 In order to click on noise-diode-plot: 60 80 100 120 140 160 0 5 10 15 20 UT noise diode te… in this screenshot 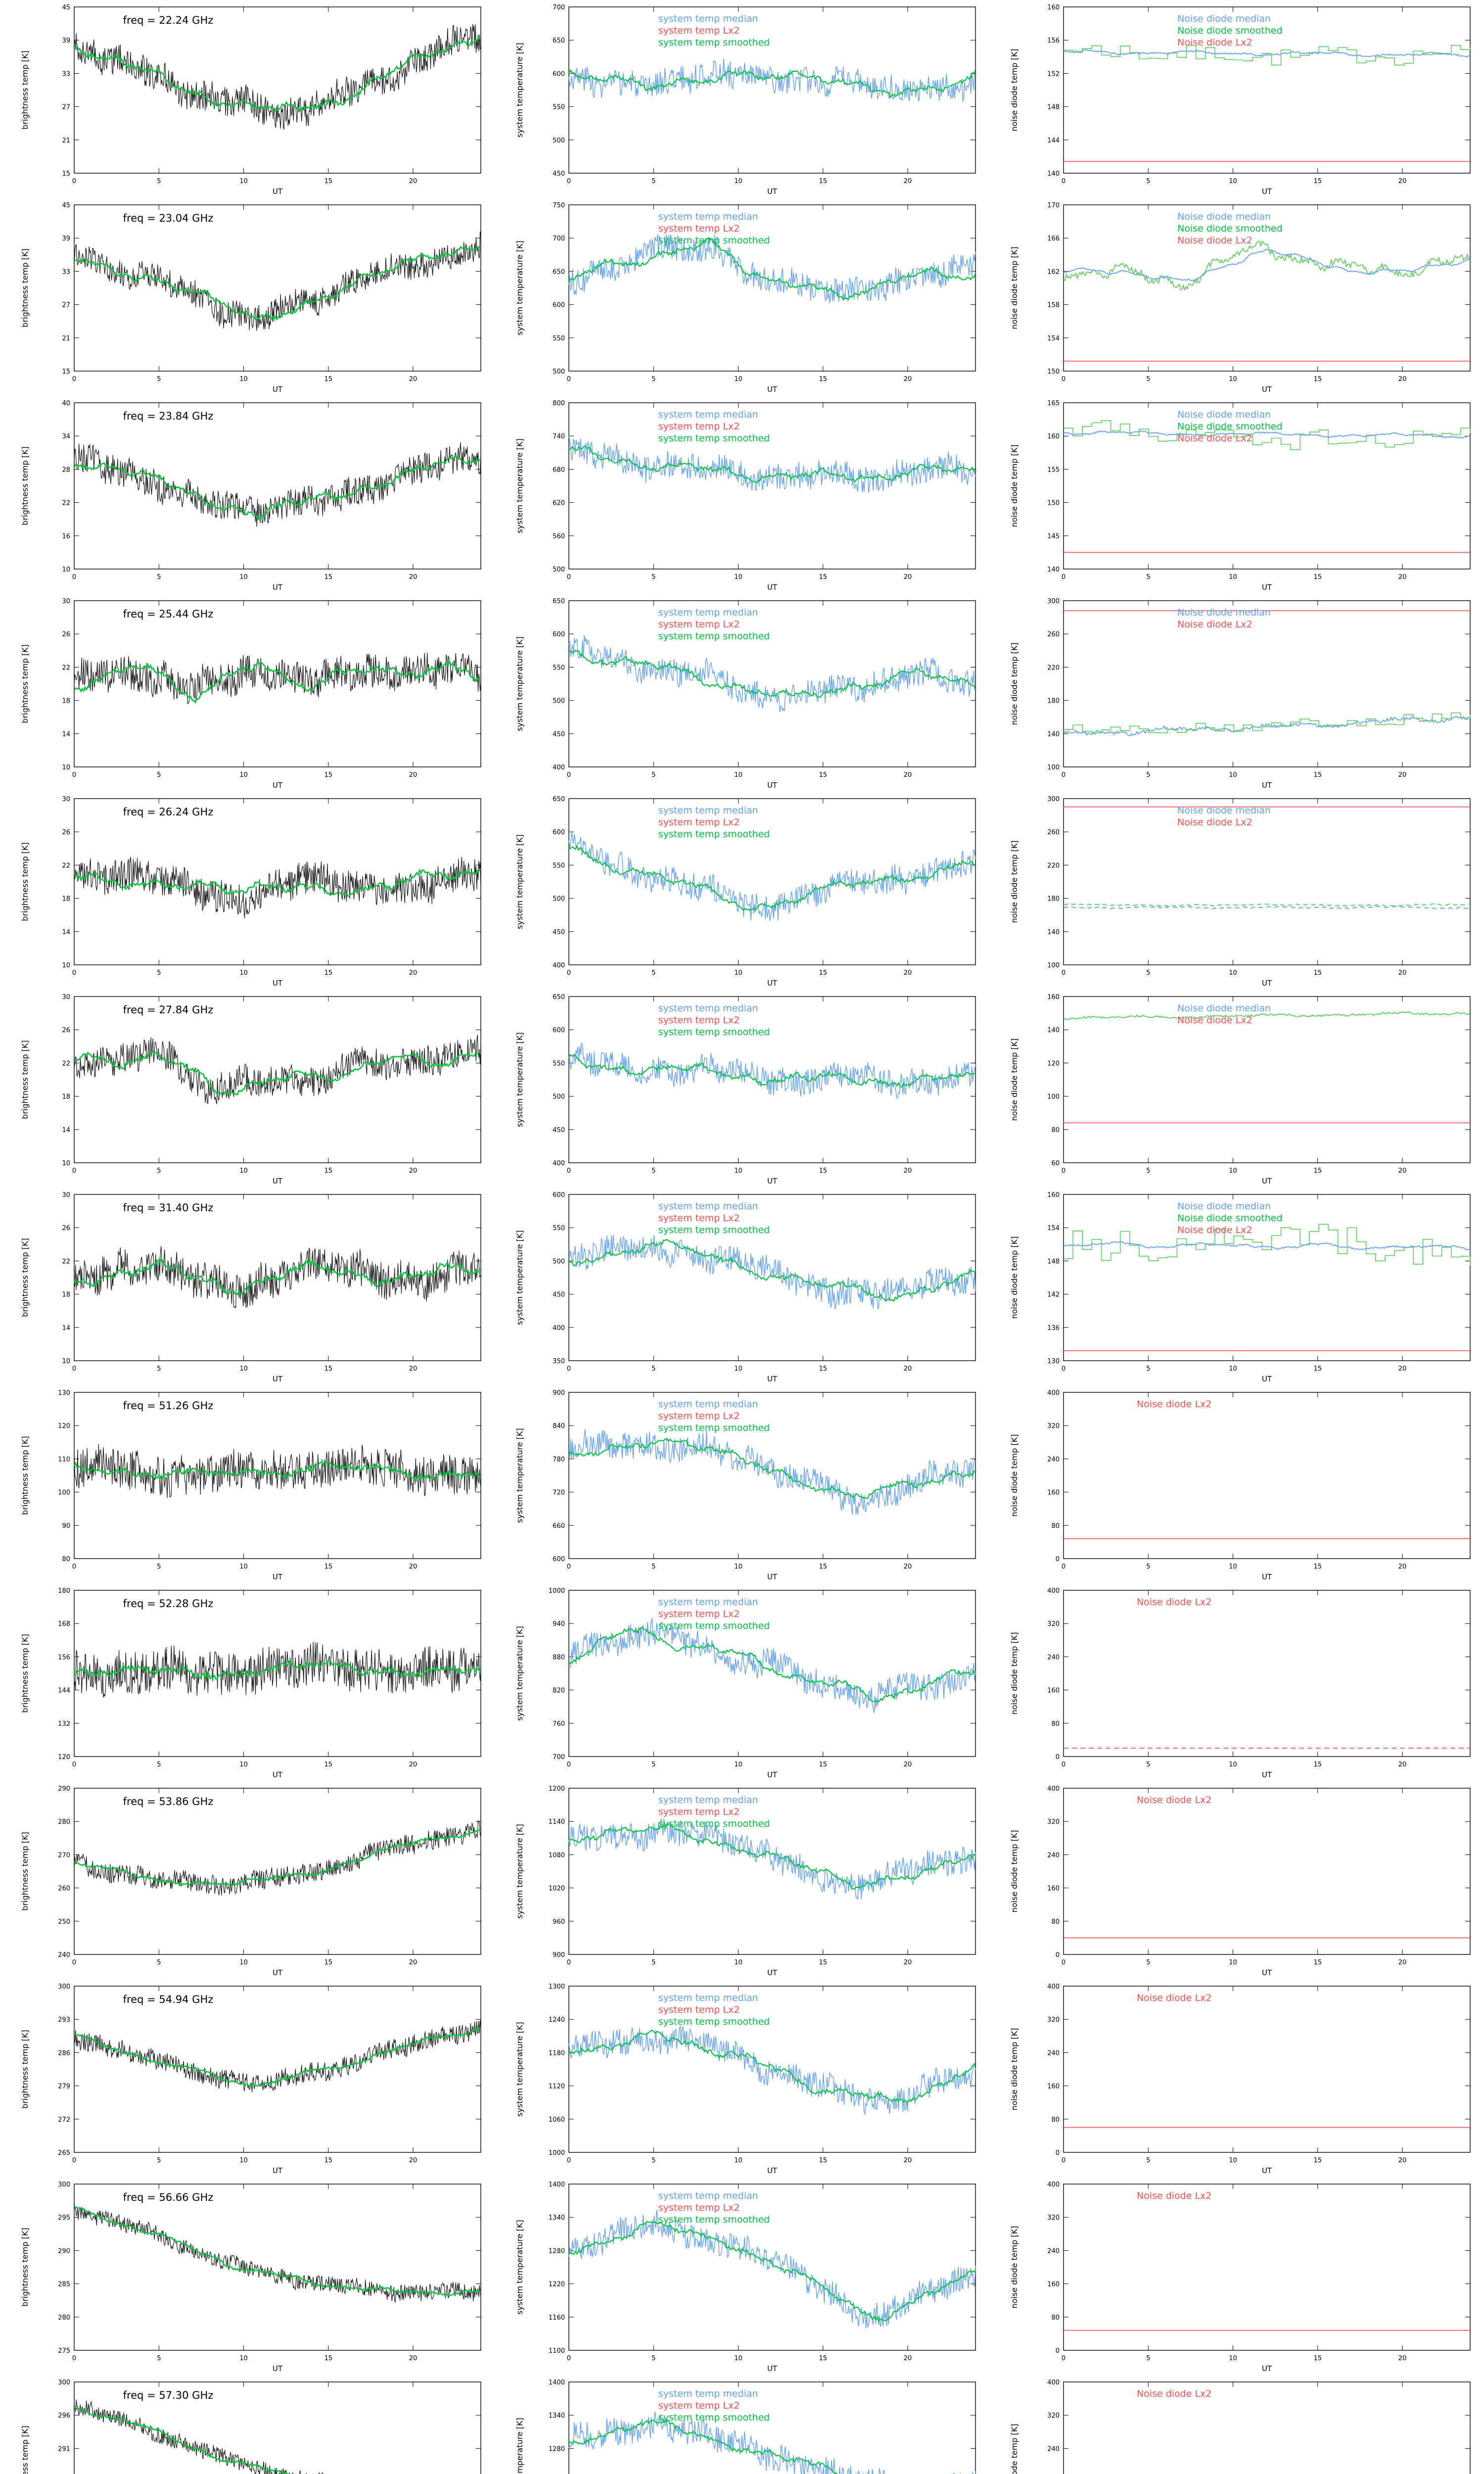, I will do `click(1240, 1090)`.